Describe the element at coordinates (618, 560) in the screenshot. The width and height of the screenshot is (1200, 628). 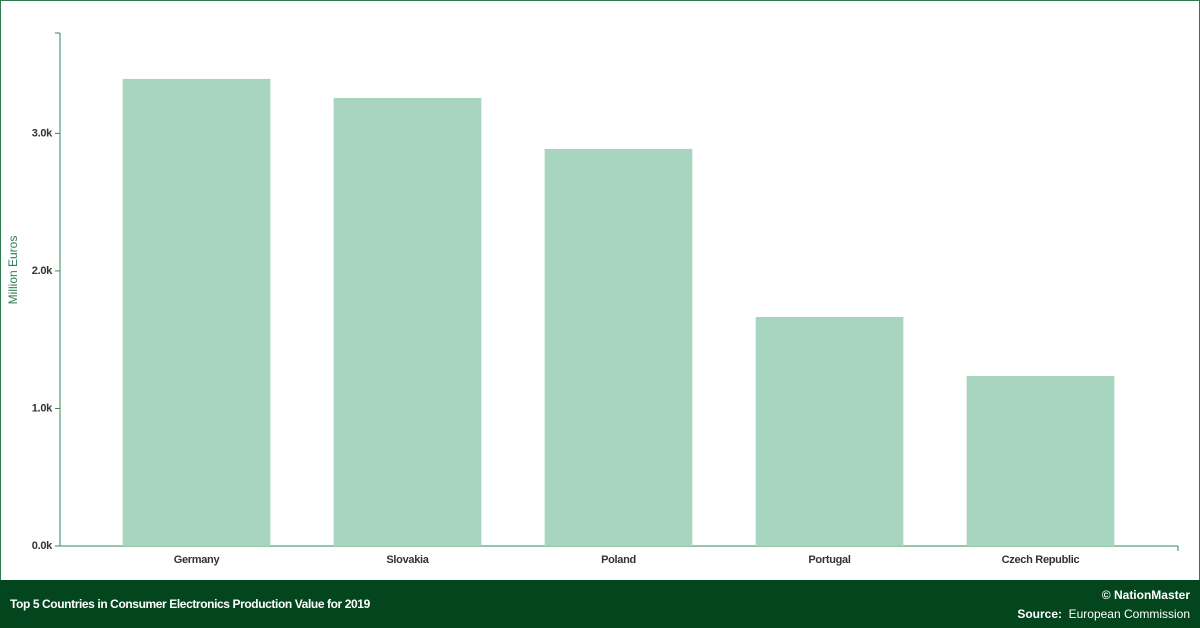
I see `x-tick-label: Poland` at that location.